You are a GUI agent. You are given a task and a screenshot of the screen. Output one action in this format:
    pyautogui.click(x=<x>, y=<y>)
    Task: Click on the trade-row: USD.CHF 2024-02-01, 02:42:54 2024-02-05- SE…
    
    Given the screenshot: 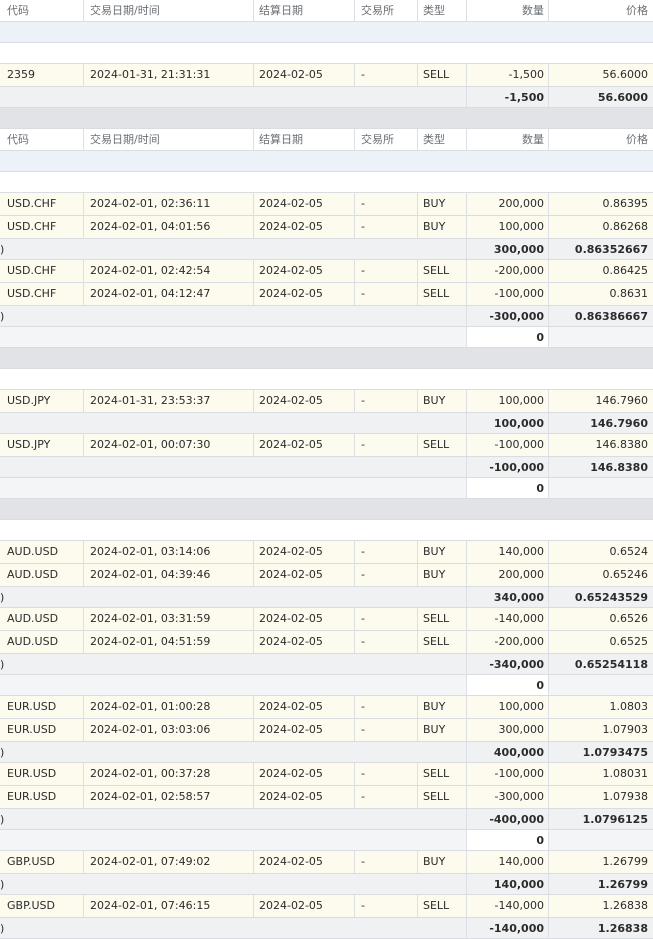 What is the action you would take?
    pyautogui.click(x=326, y=271)
    